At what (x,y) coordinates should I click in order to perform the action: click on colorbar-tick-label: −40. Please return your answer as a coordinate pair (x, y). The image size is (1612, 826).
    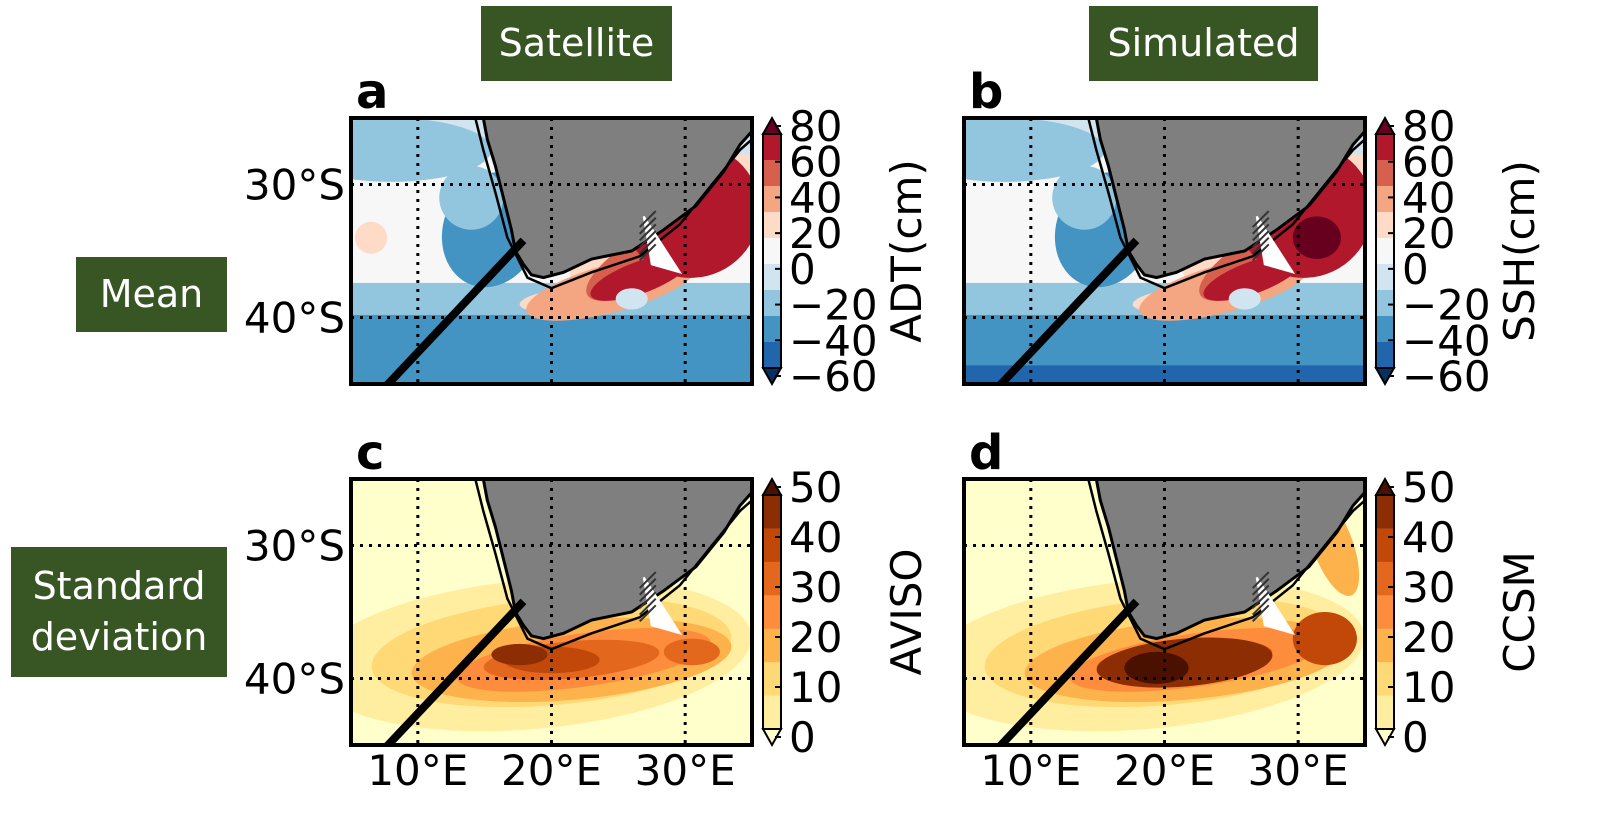
    Looking at the image, I should click on (833, 340).